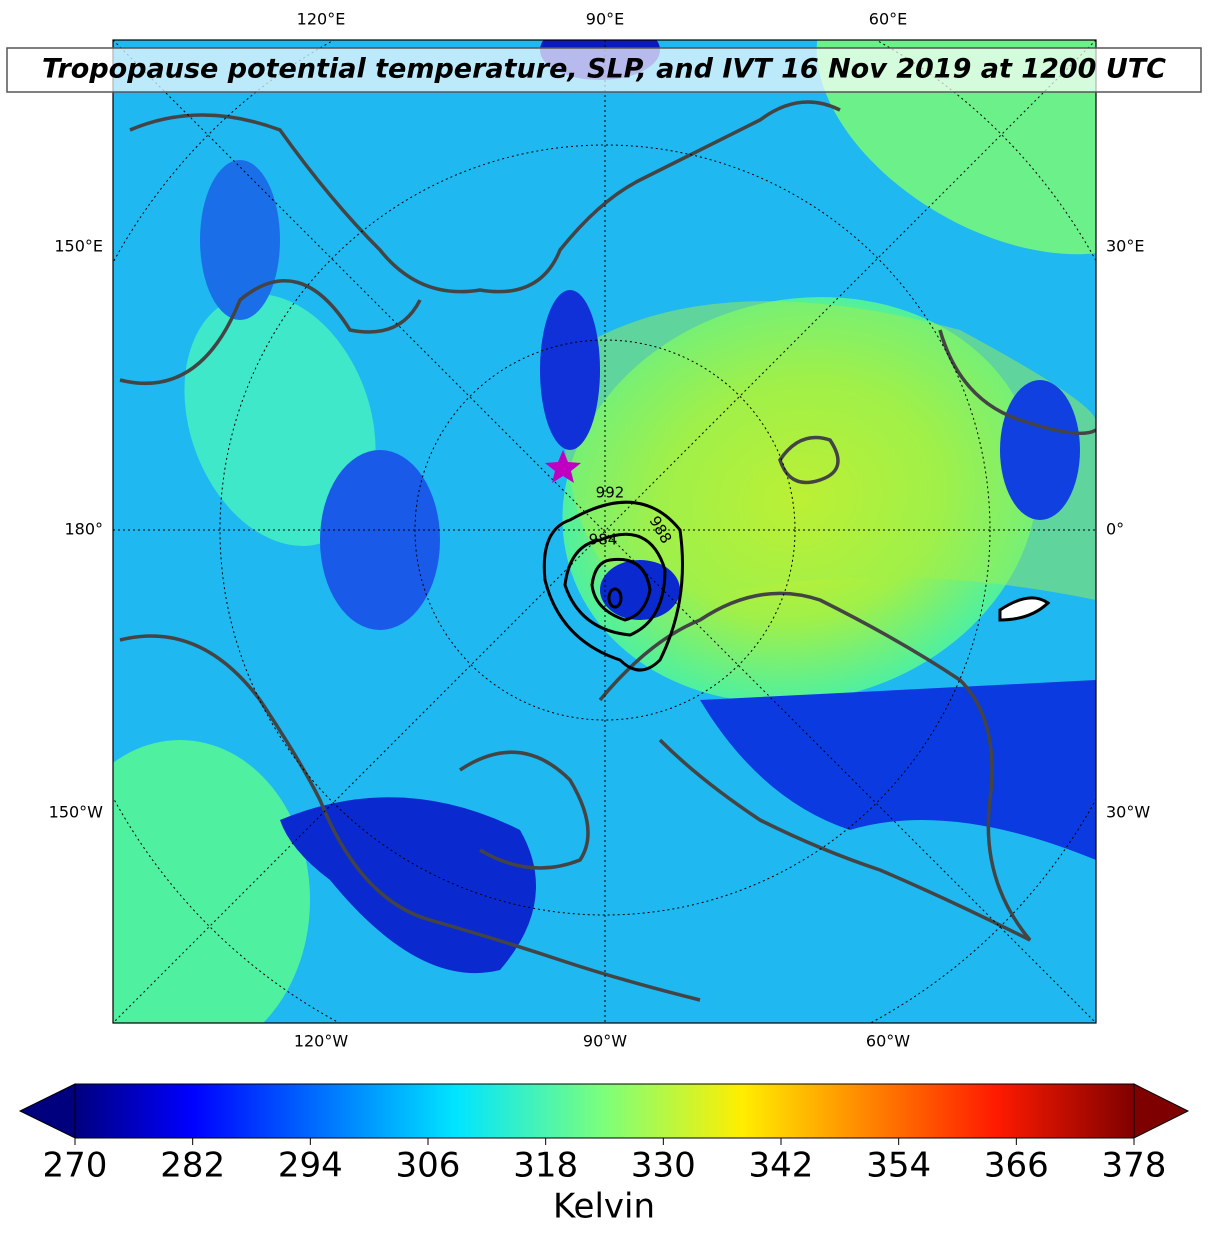  I want to click on lon-label: 120°W, so click(321, 1041).